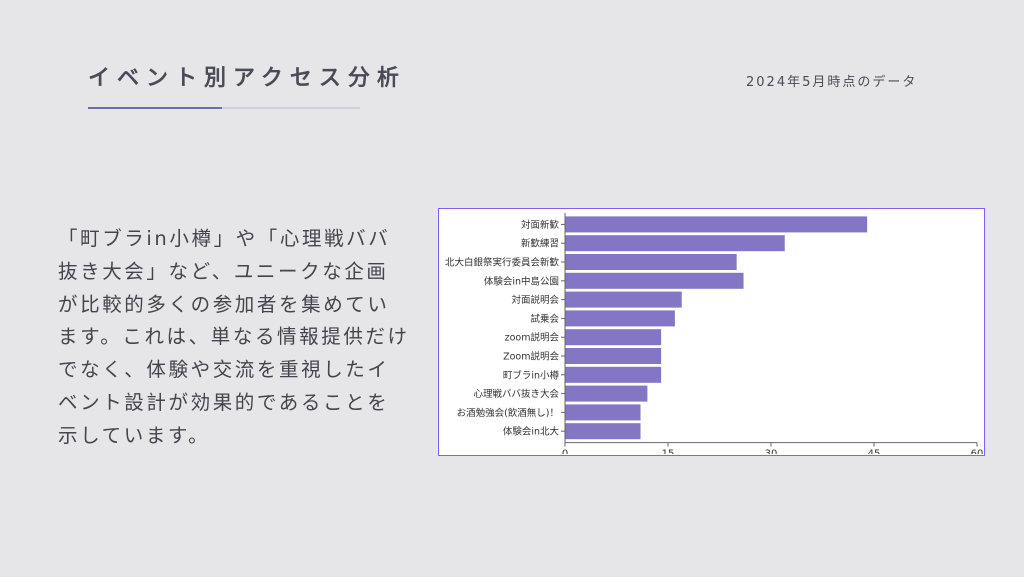 The height and width of the screenshot is (577, 1024). I want to click on title-underline-accent, so click(155, 108).